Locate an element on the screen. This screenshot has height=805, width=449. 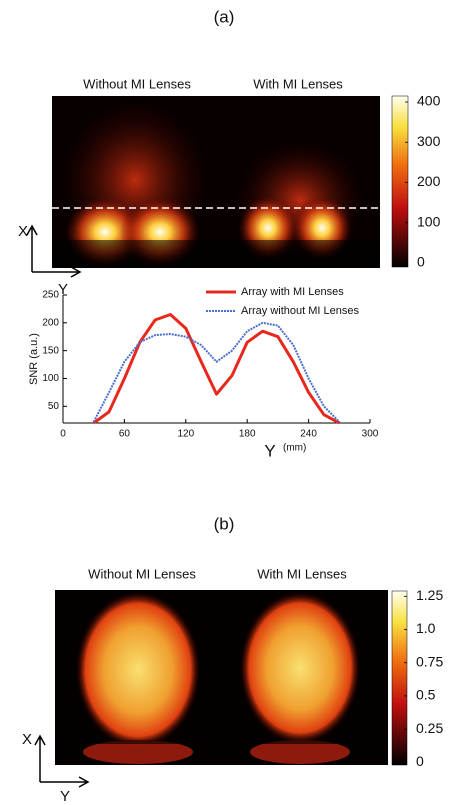
x-axis-unit: (mm) is located at coordinates (294, 448).